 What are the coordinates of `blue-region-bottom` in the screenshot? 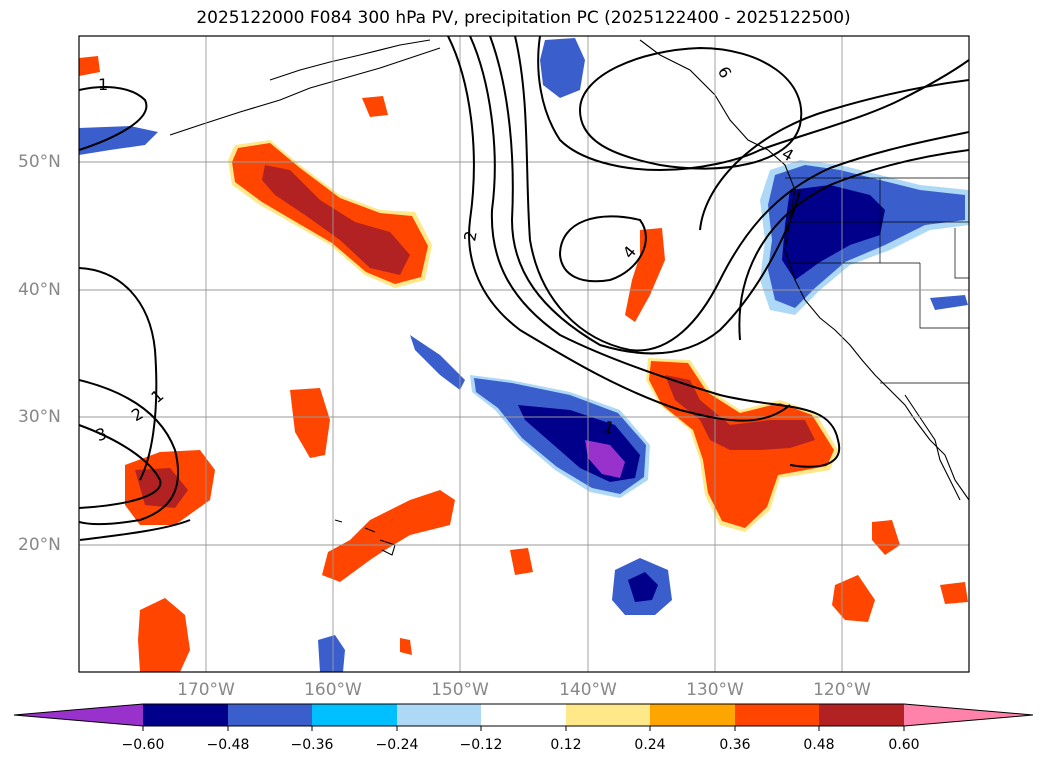 It's located at (331, 653).